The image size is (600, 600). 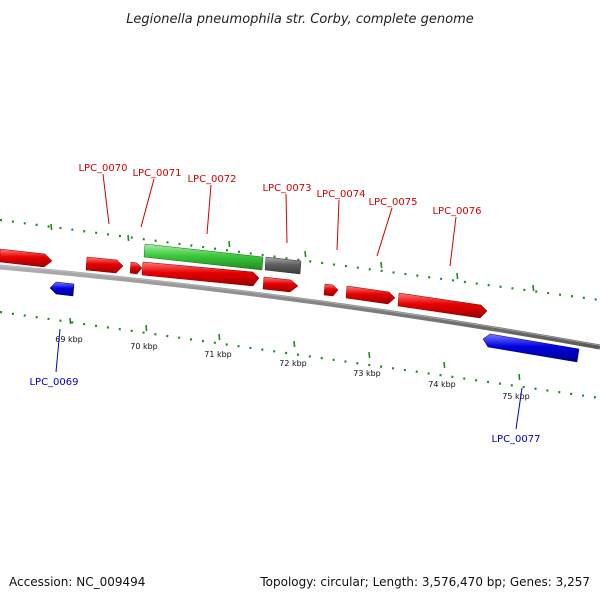 I want to click on gene-label-lpc-0070: LPC_0070, so click(x=102, y=168).